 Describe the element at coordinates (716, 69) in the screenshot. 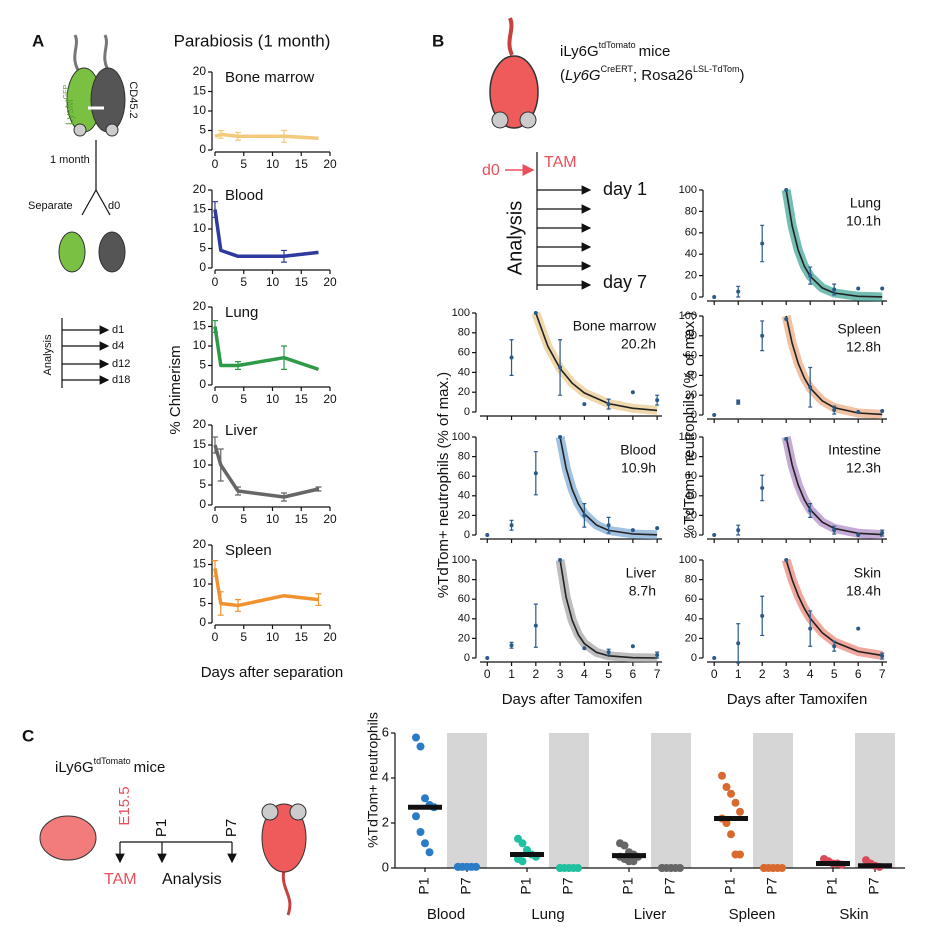

I see `label-sup: LSL-TdTom` at that location.